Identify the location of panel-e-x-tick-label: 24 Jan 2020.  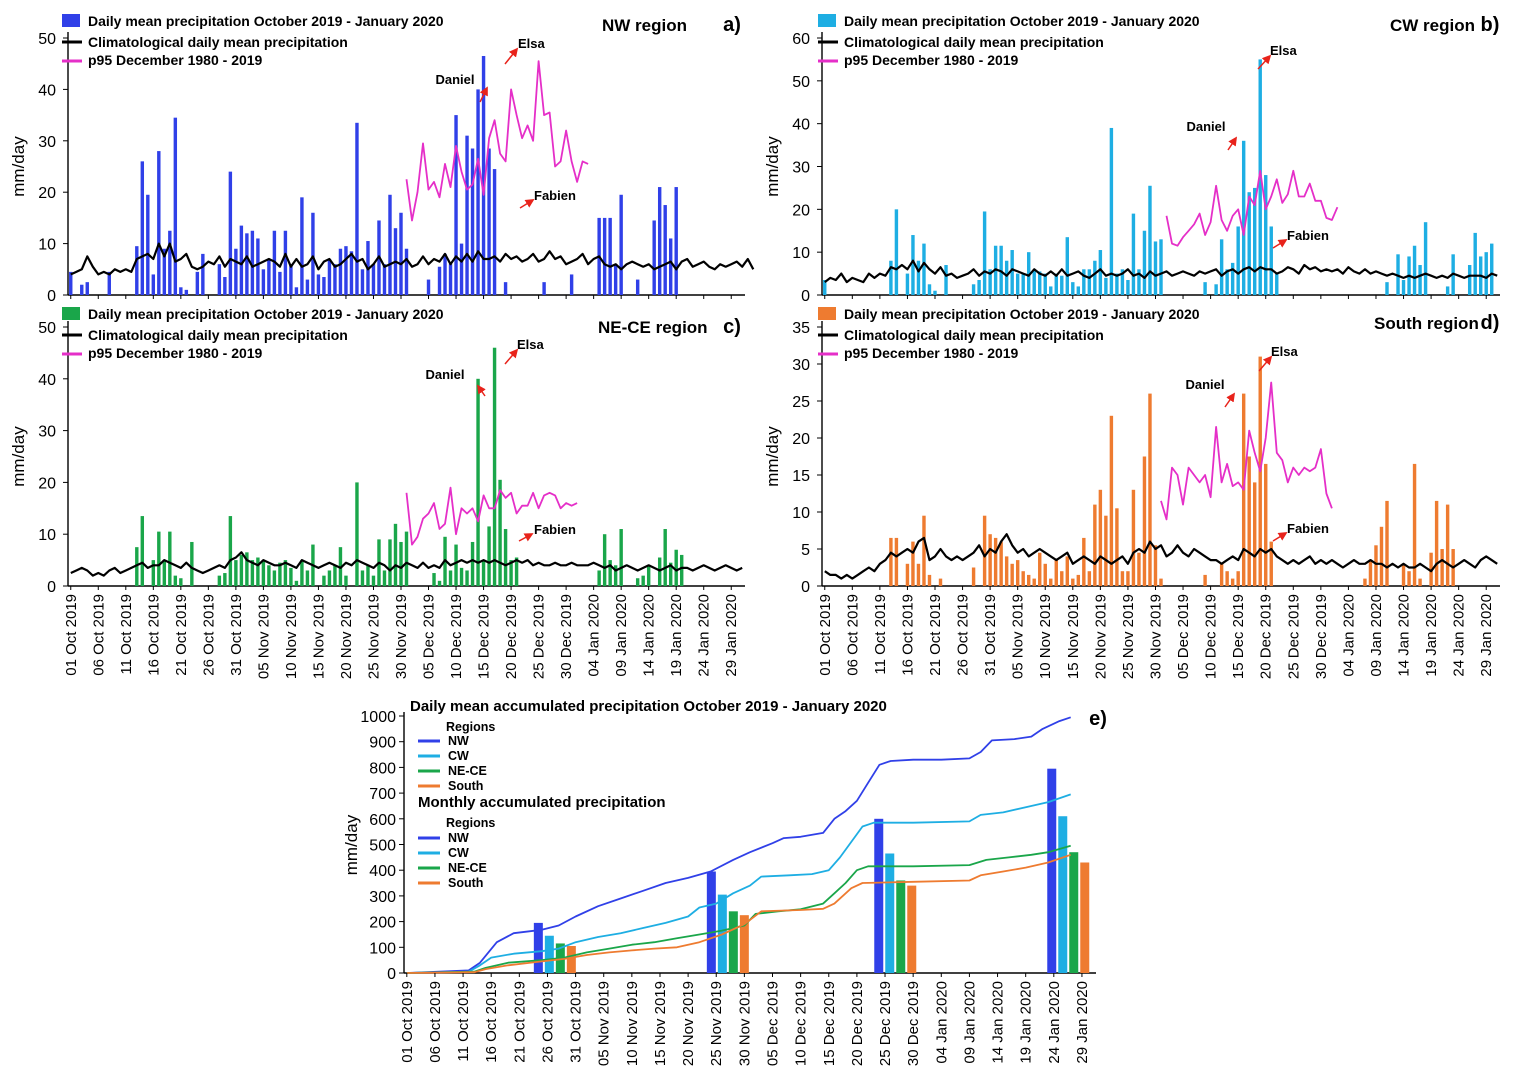
(1054, 1022).